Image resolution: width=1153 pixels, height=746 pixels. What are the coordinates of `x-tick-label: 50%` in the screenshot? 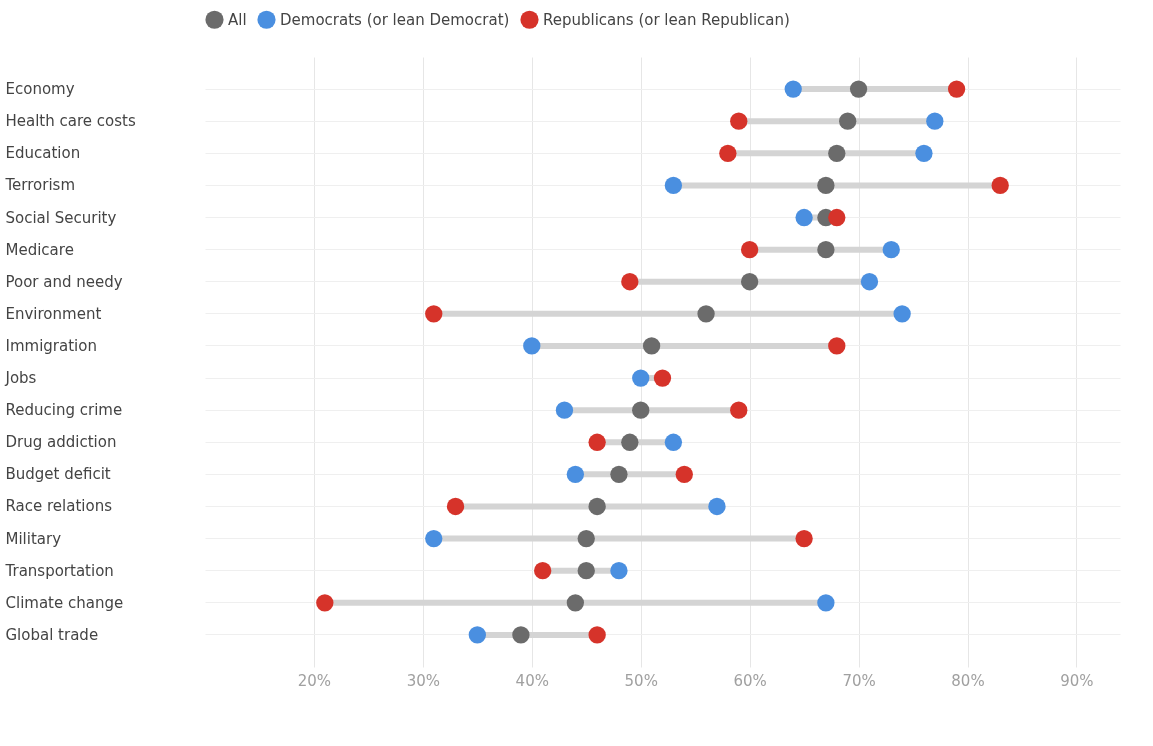 It's located at (641, 680).